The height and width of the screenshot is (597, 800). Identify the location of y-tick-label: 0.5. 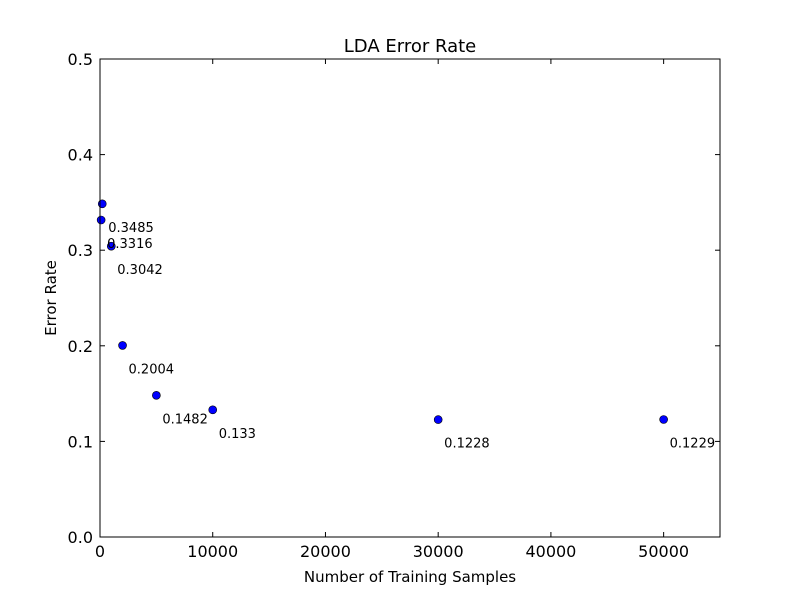
(80, 59).